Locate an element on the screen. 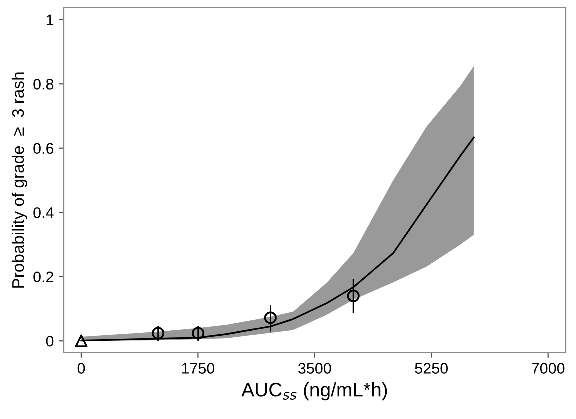  y-tick-label: 0.6 is located at coordinates (44, 148).